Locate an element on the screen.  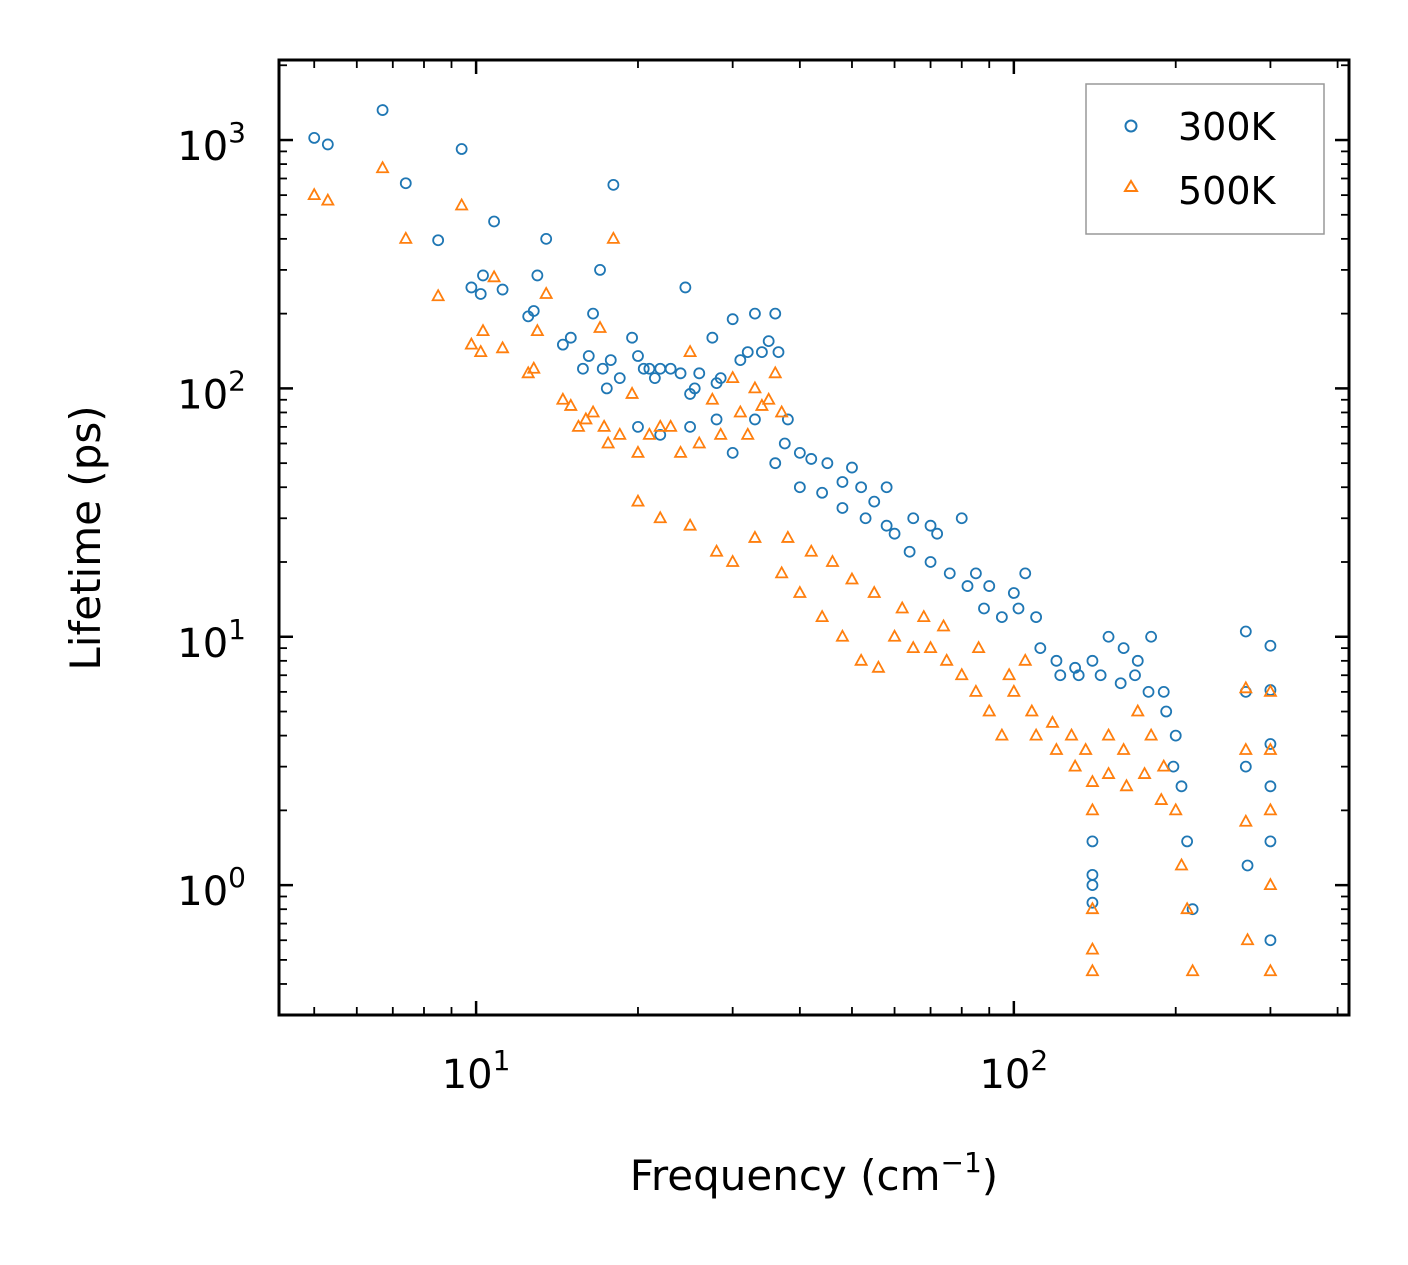
x-tick-label-base: 10 is located at coordinates (467, 1075).